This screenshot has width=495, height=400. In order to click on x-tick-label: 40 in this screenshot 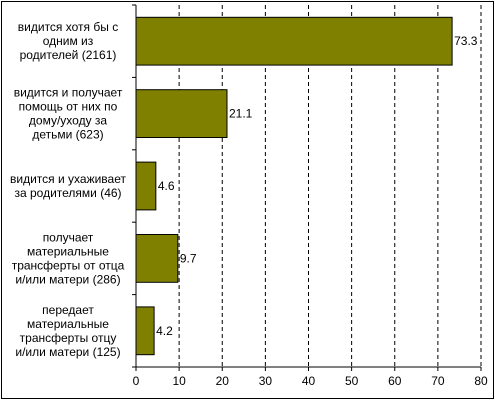, I will do `click(309, 381)`.